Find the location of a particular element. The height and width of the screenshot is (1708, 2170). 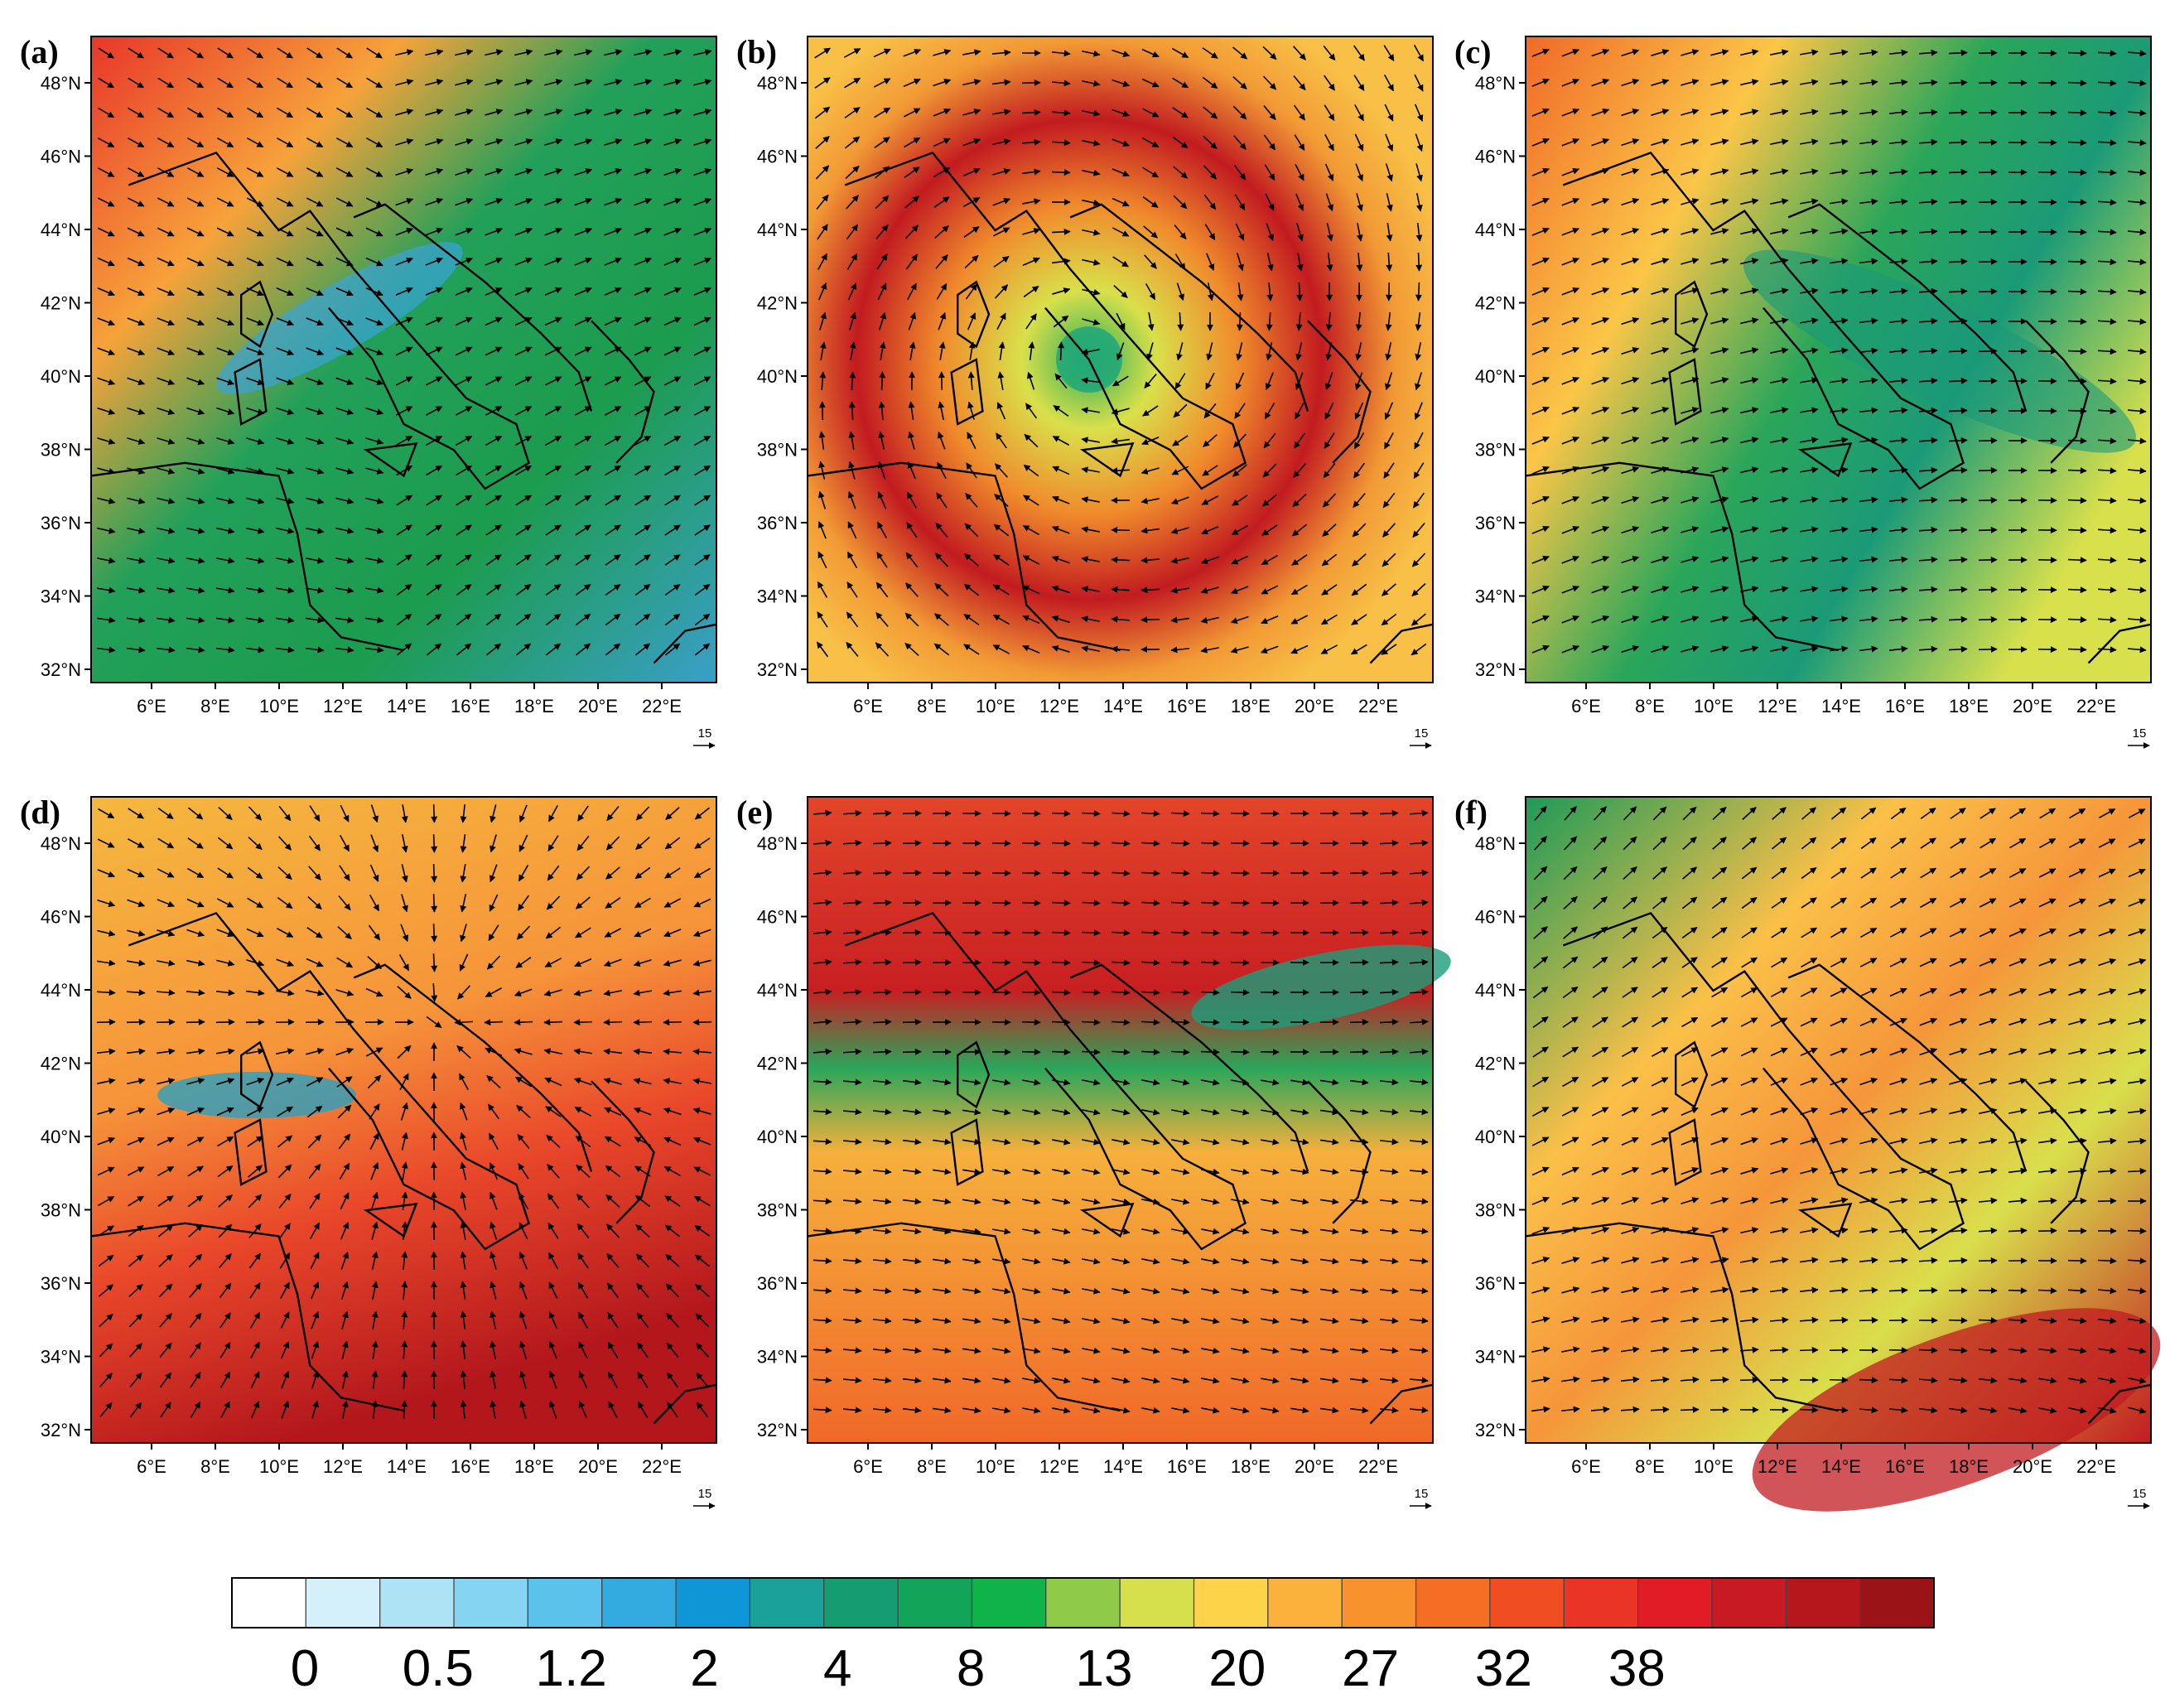

lon-tick-label: 8°E is located at coordinates (932, 706).